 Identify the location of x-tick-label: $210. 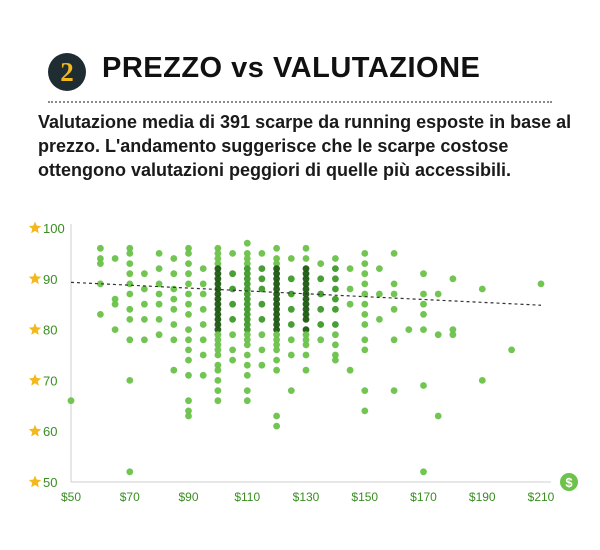
(541, 497).